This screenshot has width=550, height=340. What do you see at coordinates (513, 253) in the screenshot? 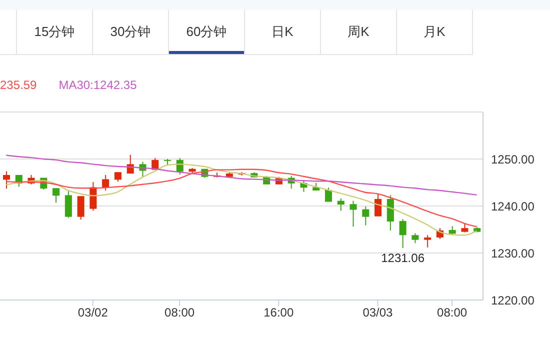
I see `y-tick-label: 1230.00` at bounding box center [513, 253].